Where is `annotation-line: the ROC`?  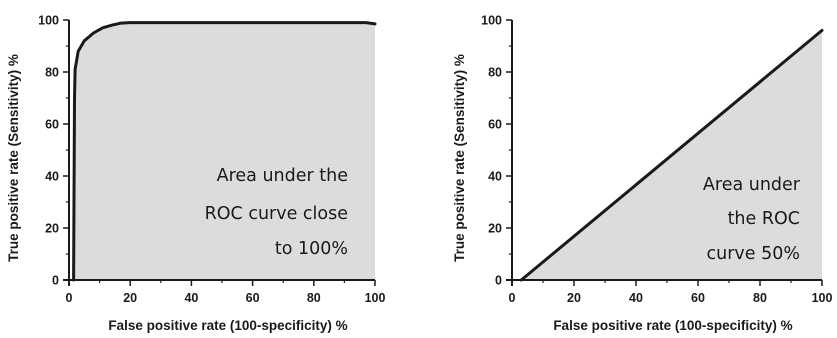 annotation-line: the ROC is located at coordinates (764, 219).